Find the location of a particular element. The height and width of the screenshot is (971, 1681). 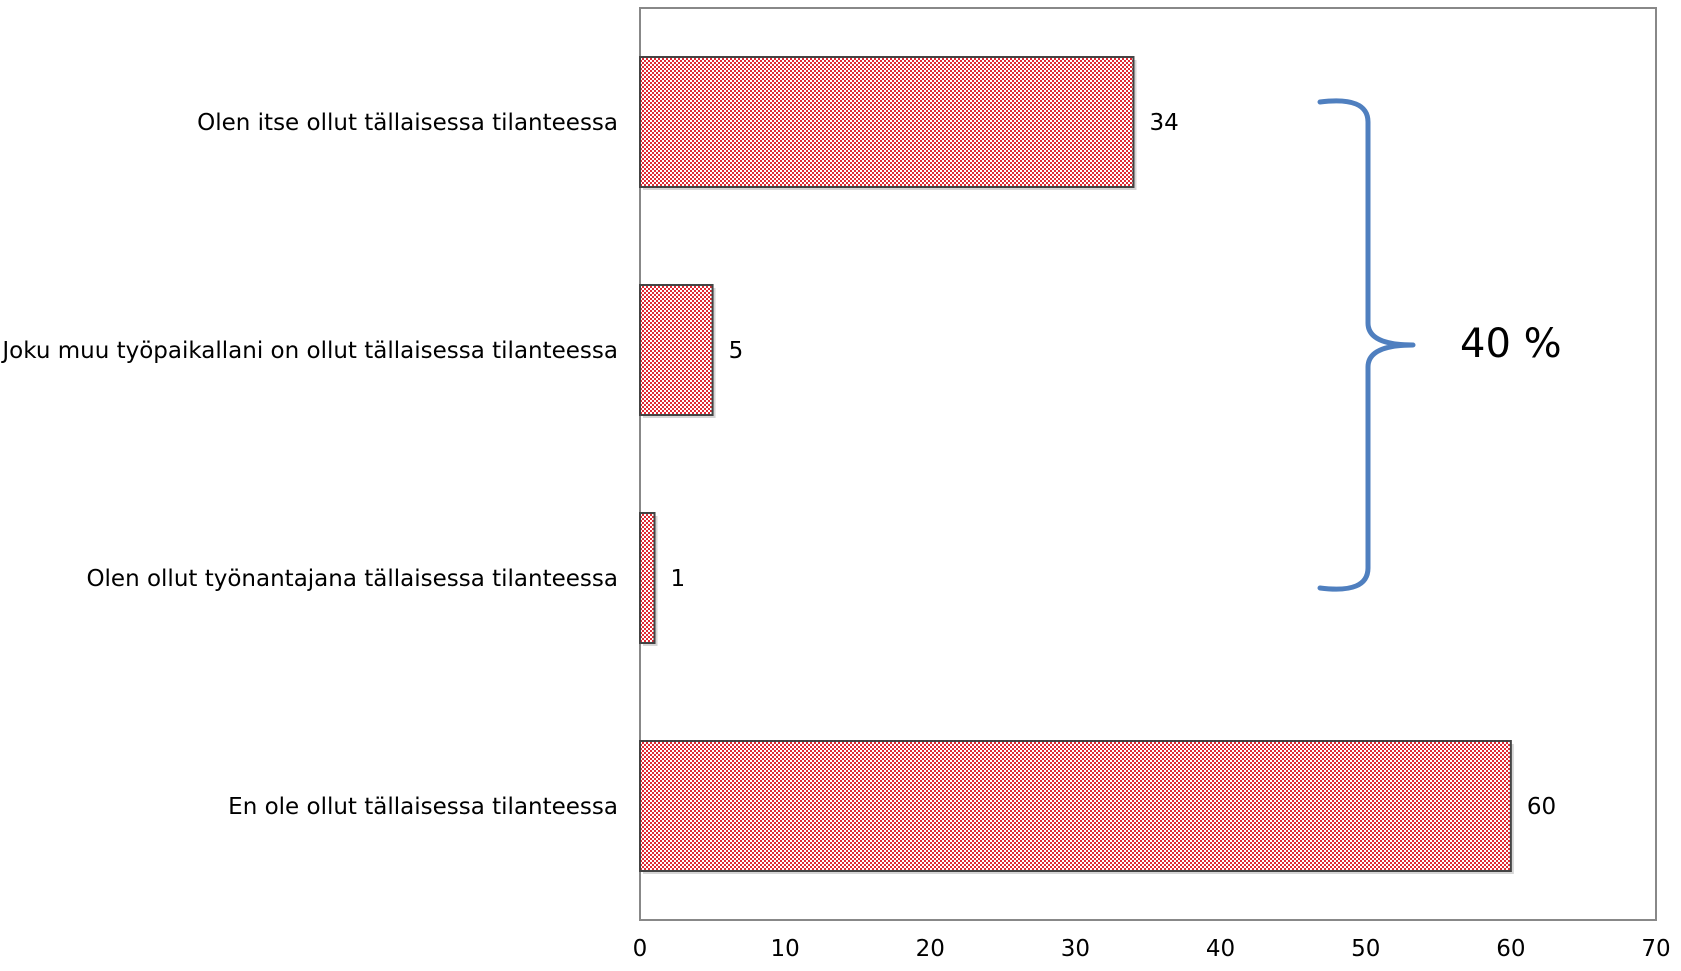

x-tick-label: 30 is located at coordinates (1075, 949).